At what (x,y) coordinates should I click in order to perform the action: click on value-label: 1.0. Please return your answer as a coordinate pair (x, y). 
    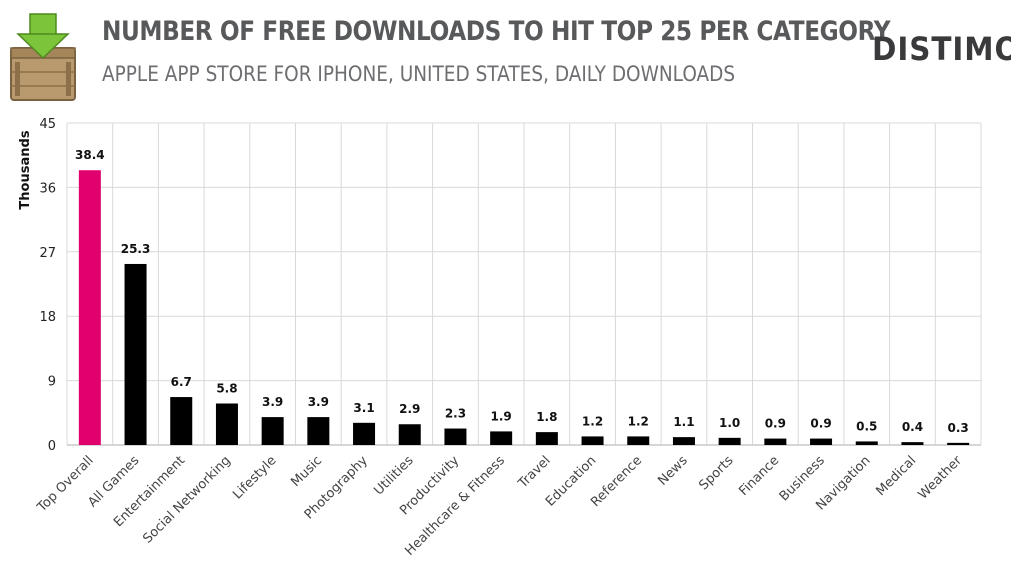
    Looking at the image, I should click on (729, 423).